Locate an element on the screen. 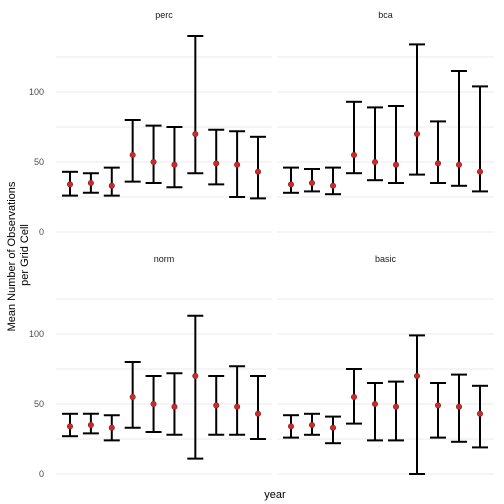  panel-strip-label: perc is located at coordinates (164, 15).